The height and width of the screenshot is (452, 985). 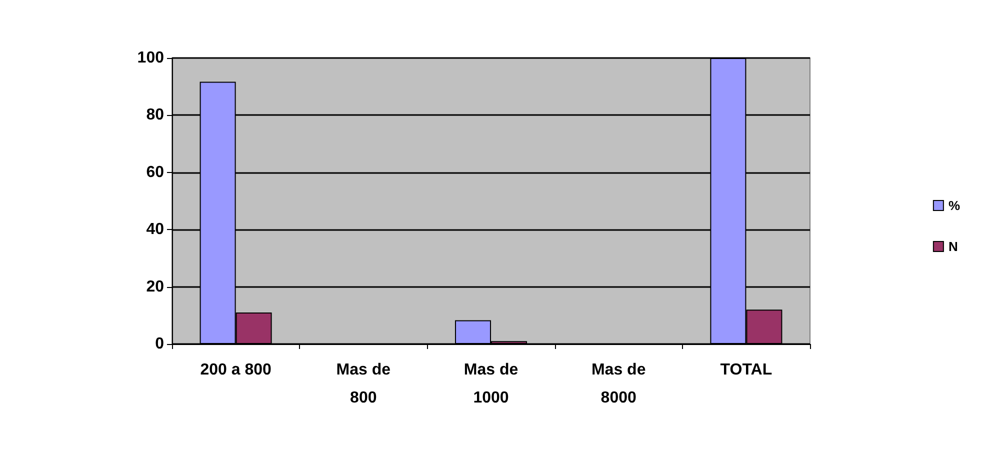 What do you see at coordinates (155, 287) in the screenshot?
I see `y-tick-label: 20` at bounding box center [155, 287].